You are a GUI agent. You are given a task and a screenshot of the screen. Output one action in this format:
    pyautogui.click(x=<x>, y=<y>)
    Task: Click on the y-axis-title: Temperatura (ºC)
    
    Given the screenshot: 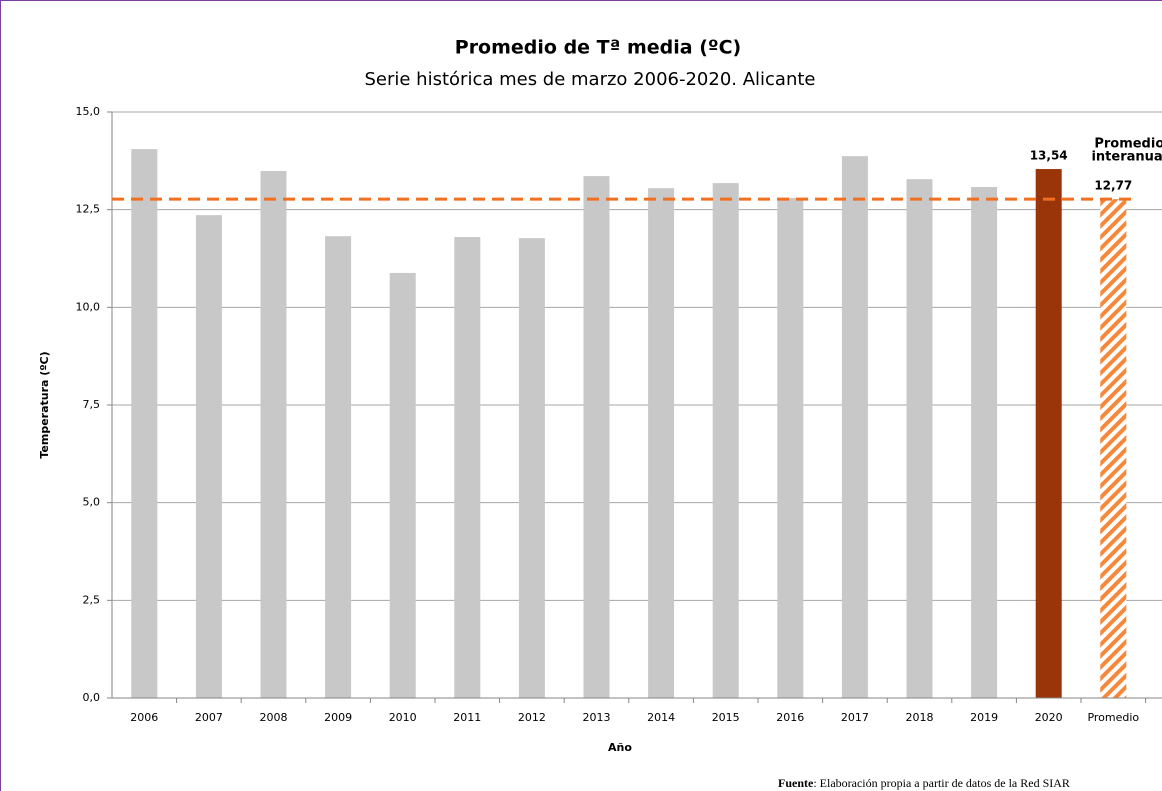 What is the action you would take?
    pyautogui.click(x=44, y=404)
    